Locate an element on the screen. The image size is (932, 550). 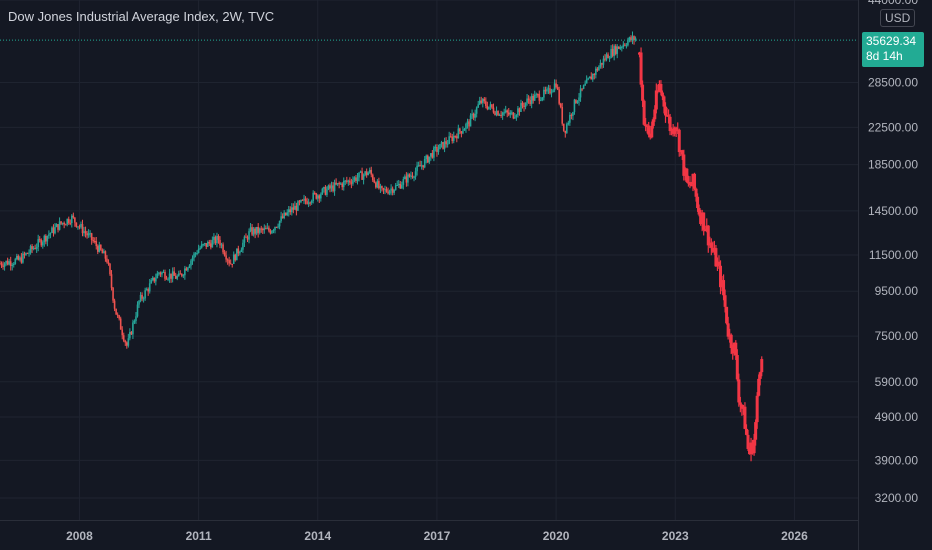
y-tick-label: 7500.00 is located at coordinates (897, 336).